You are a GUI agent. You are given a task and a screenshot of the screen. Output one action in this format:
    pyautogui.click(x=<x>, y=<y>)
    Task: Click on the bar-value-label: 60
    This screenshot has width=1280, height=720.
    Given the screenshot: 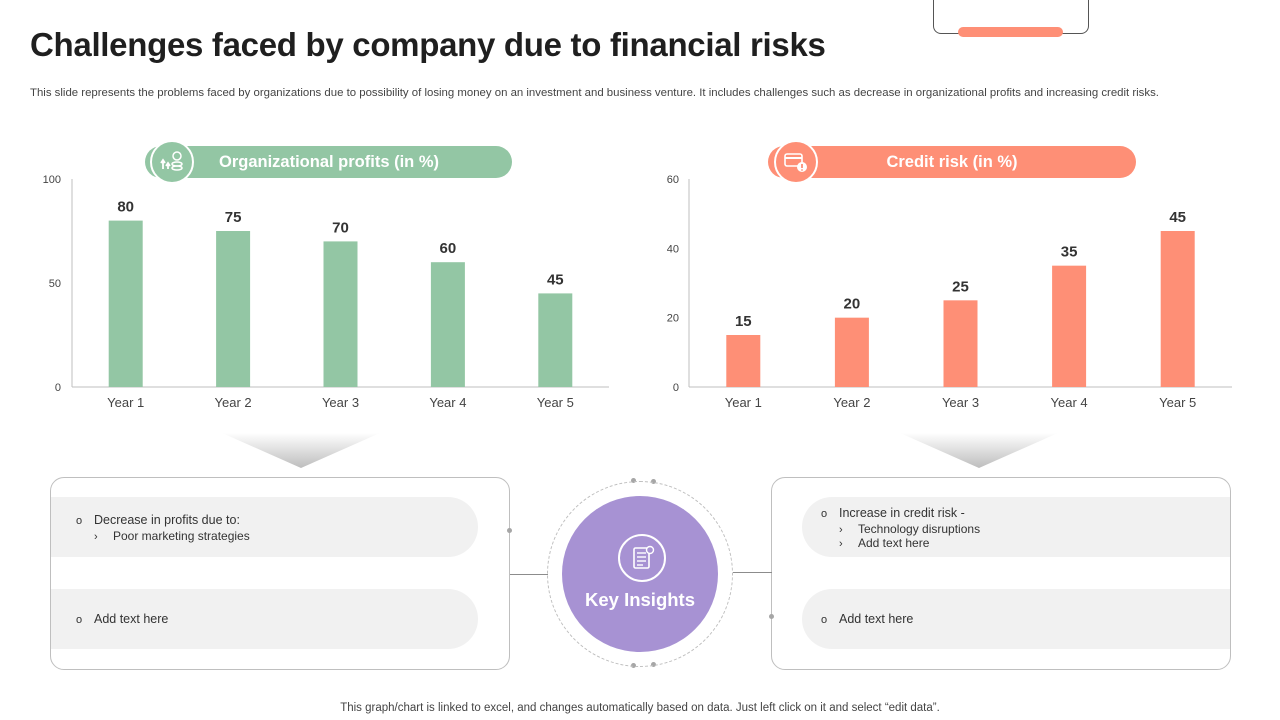 What is the action you would take?
    pyautogui.click(x=448, y=248)
    